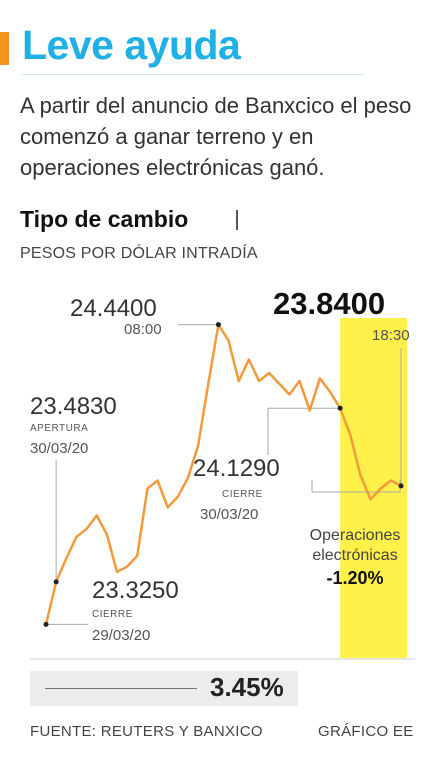 Image resolution: width=441 pixels, height=768 pixels. Describe the element at coordinates (340, 408) in the screenshot. I see `marker-close` at that location.